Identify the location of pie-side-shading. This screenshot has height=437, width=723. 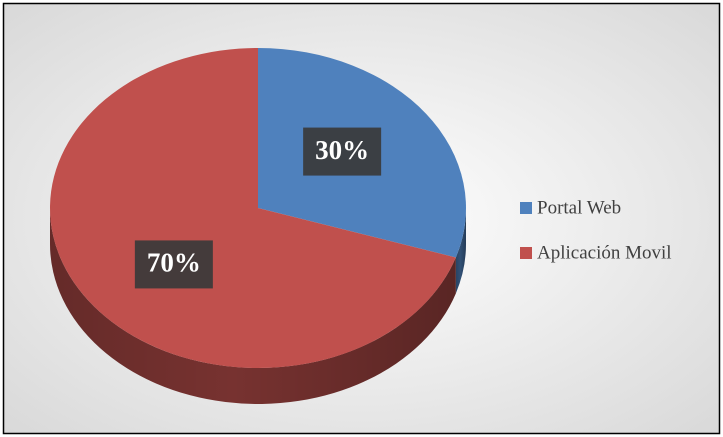
(460, 251).